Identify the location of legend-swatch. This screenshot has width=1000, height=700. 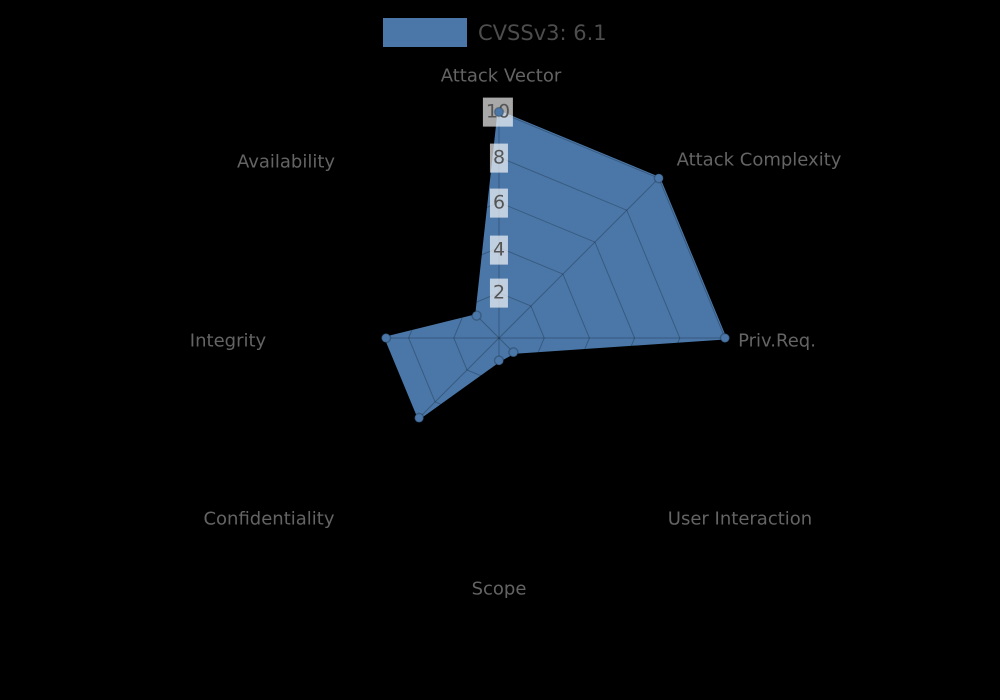
(425, 32).